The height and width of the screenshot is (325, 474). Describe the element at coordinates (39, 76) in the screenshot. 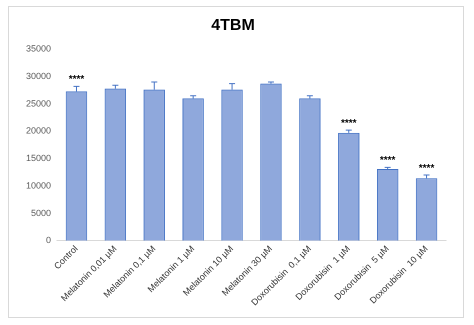

I see `y-tick-label: 30000` at that location.